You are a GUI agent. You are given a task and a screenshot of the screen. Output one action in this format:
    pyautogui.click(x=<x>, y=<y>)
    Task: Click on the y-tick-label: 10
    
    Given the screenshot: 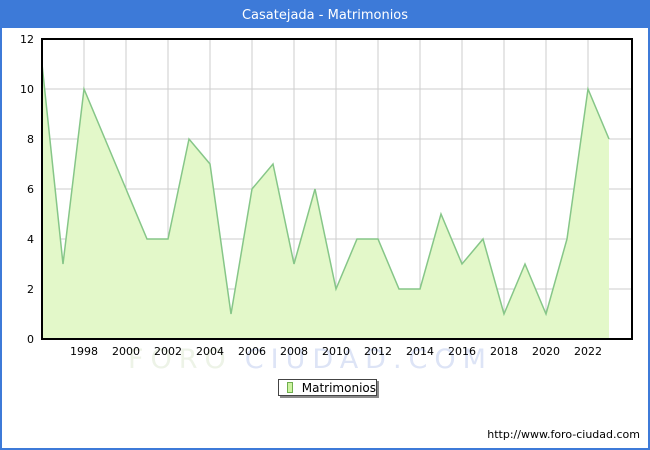 What is the action you would take?
    pyautogui.click(x=27, y=89)
    